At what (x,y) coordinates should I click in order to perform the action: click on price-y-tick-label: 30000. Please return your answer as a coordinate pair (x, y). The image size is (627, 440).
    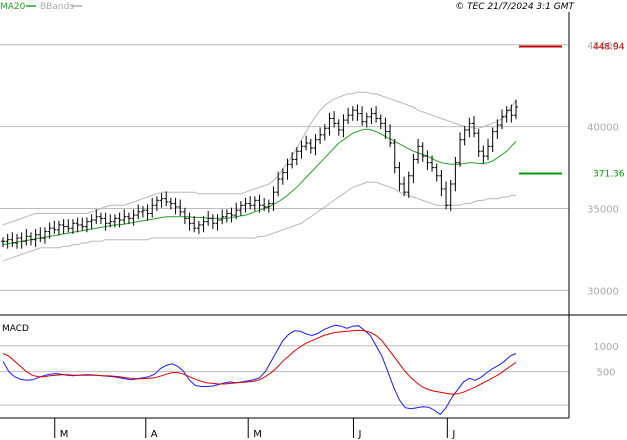
    Looking at the image, I should click on (603, 291).